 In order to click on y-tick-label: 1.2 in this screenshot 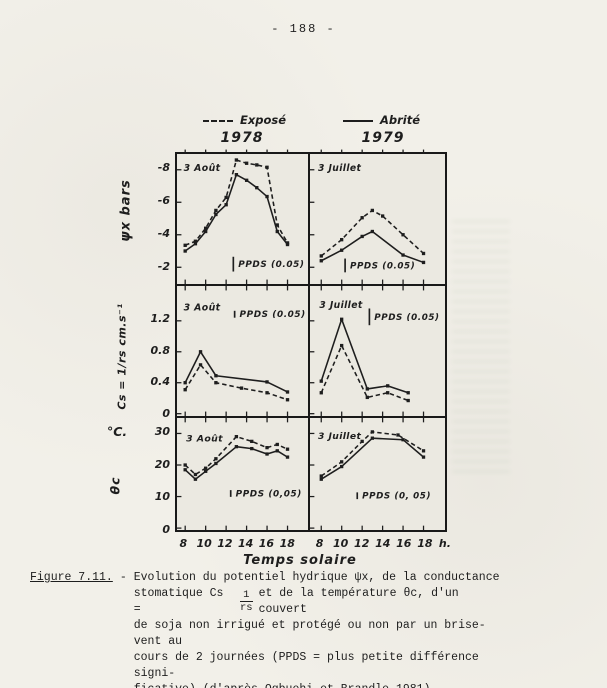, I will do `click(160, 319)`.